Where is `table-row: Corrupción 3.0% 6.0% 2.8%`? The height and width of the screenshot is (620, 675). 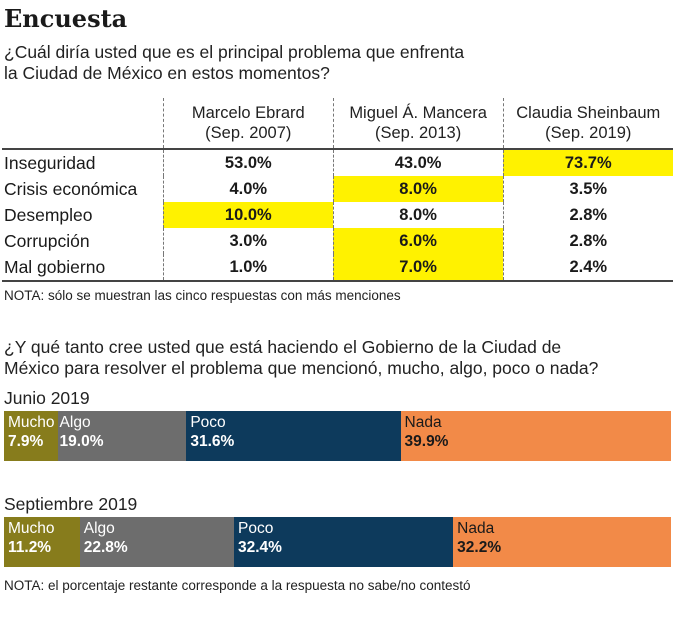 table-row: Corrupción 3.0% 6.0% 2.8% is located at coordinates (337, 241).